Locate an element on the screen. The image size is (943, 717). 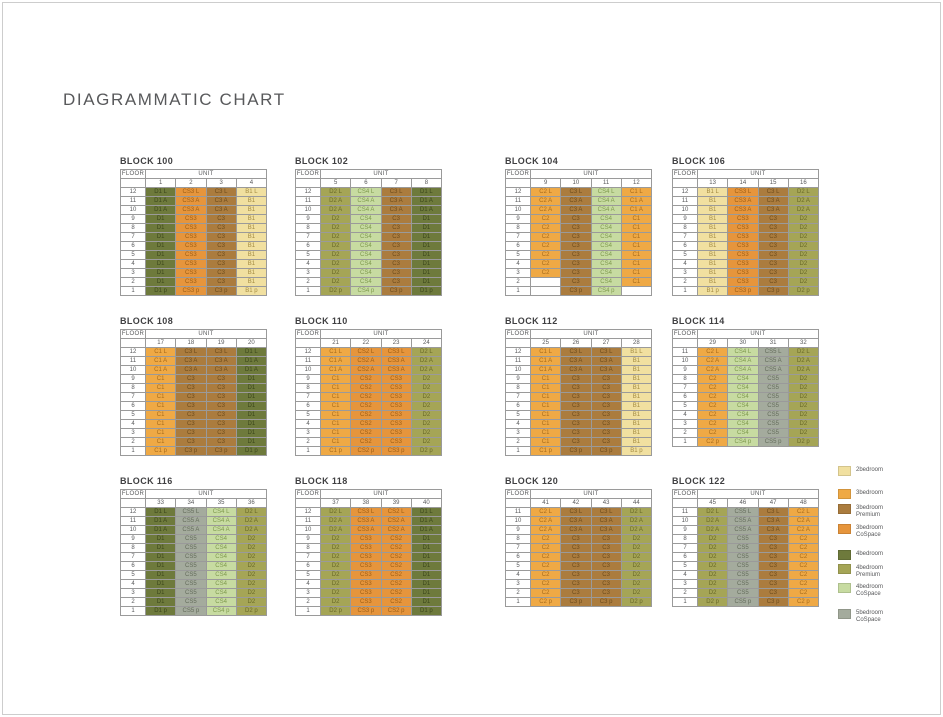
unit-number: 34 is located at coordinates (191, 503).